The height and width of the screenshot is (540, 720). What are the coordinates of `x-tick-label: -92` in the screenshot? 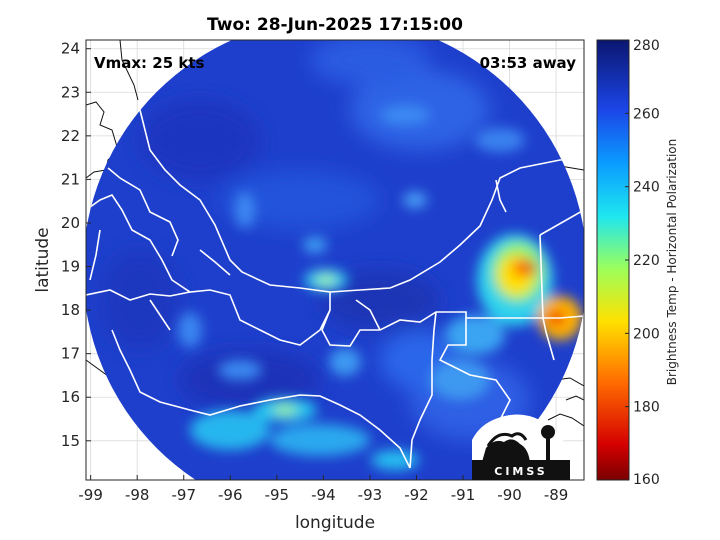 It's located at (416, 495).